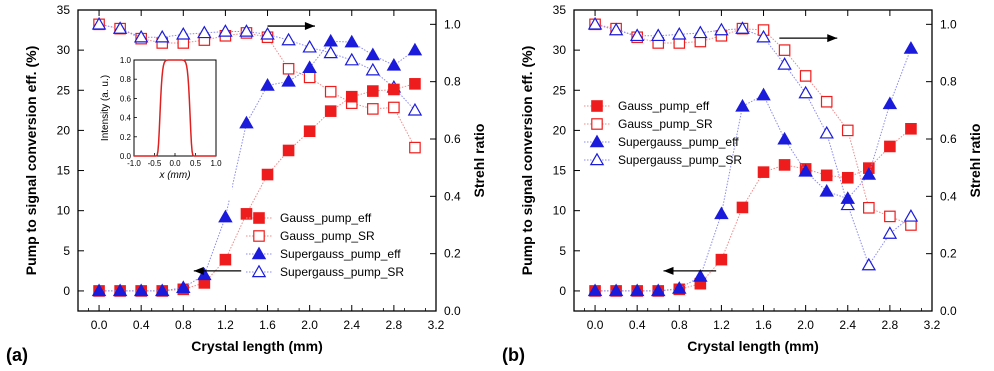  Describe the element at coordinates (678, 142) in the screenshot. I see `legend-label: Supergauss_pump_eff` at that location.